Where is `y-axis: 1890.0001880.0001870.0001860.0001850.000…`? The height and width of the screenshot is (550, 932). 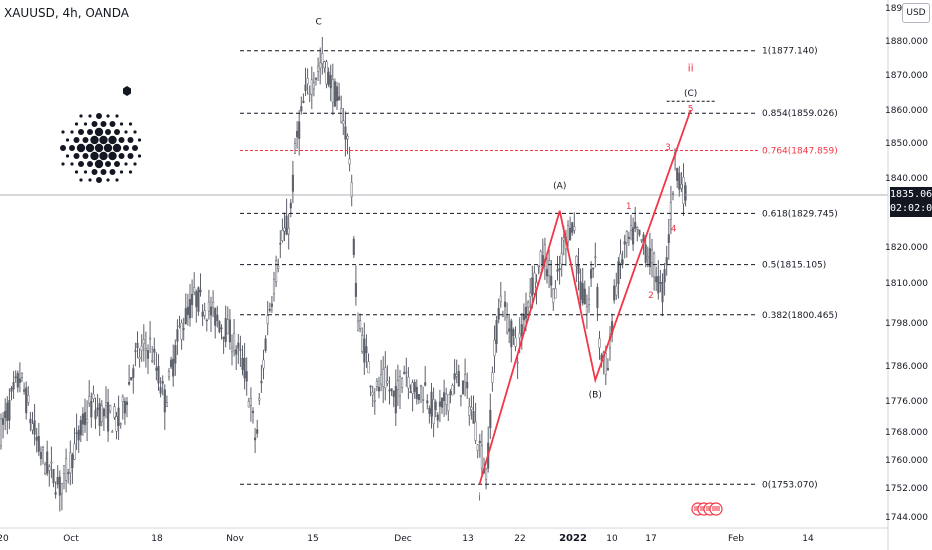 y-axis: 1890.0001880.0001870.0001860.0001850.000… is located at coordinates (906, 275).